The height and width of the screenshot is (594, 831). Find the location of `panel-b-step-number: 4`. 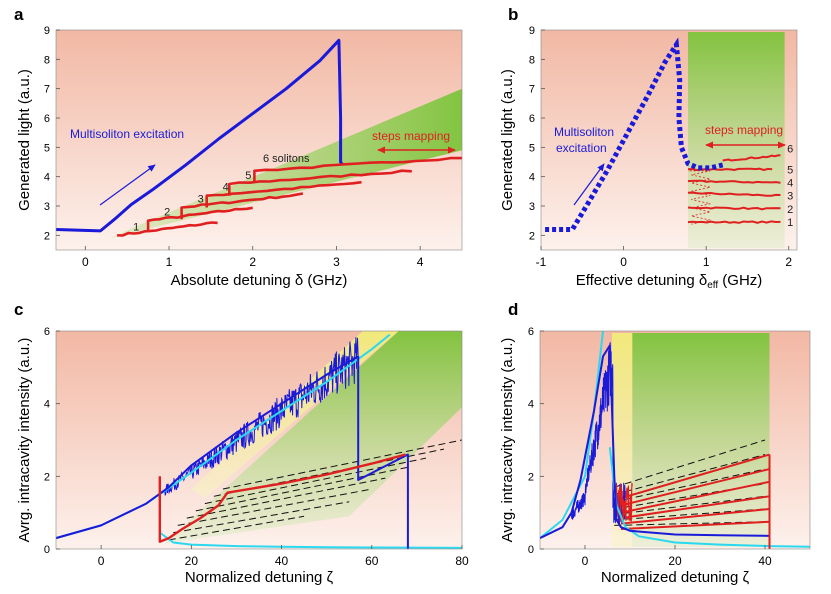

panel-b-step-number: 4 is located at coordinates (790, 184).